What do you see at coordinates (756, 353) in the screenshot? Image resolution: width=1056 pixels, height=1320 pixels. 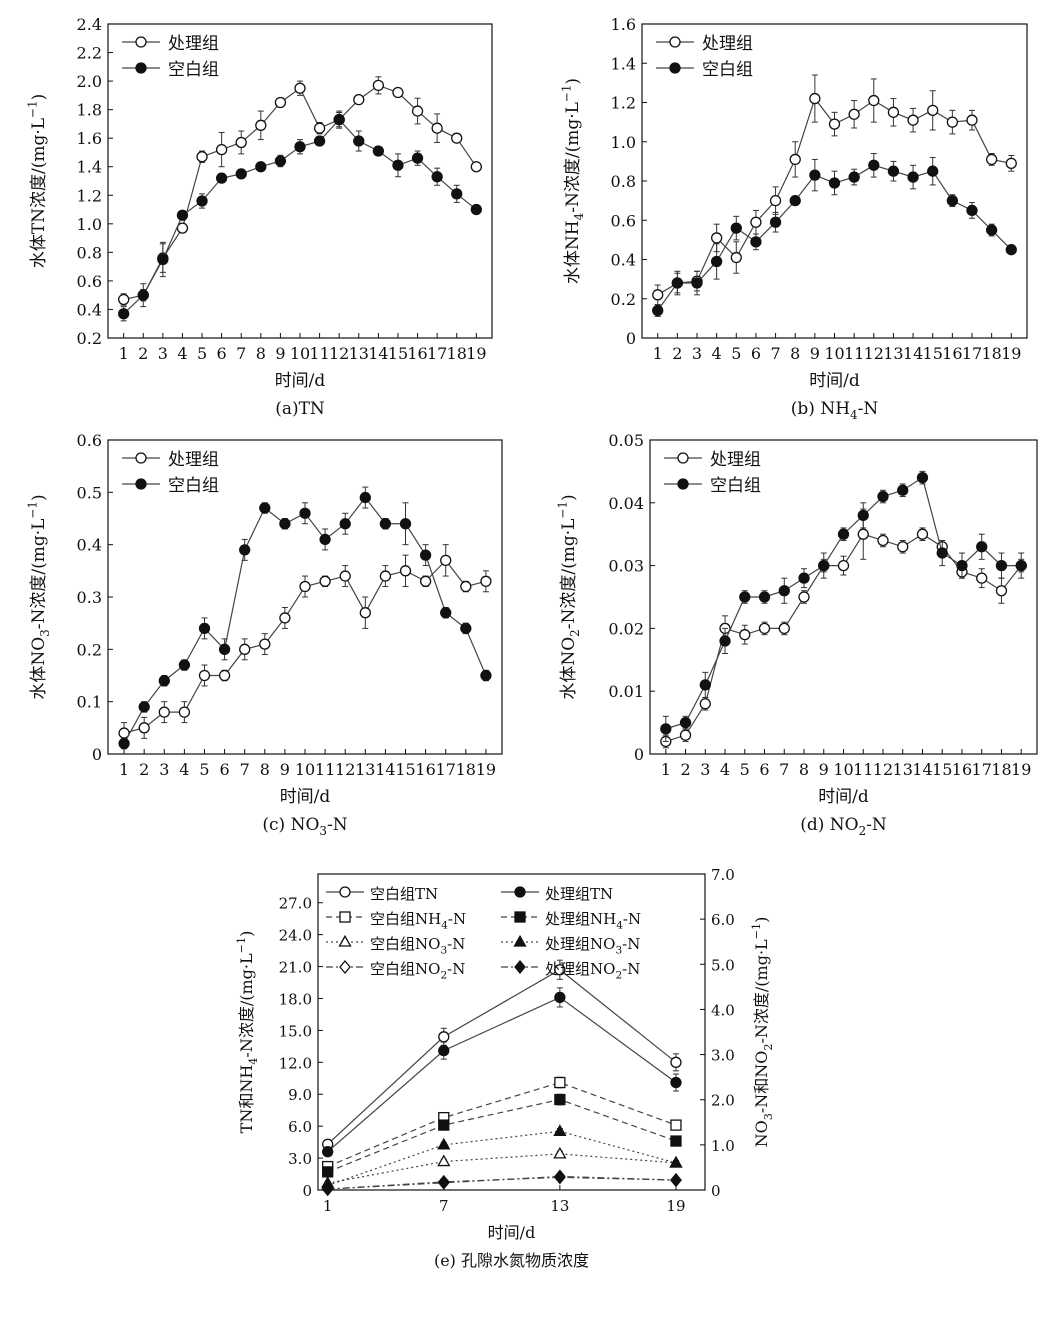 I see `x-tick-label: 6` at bounding box center [756, 353].